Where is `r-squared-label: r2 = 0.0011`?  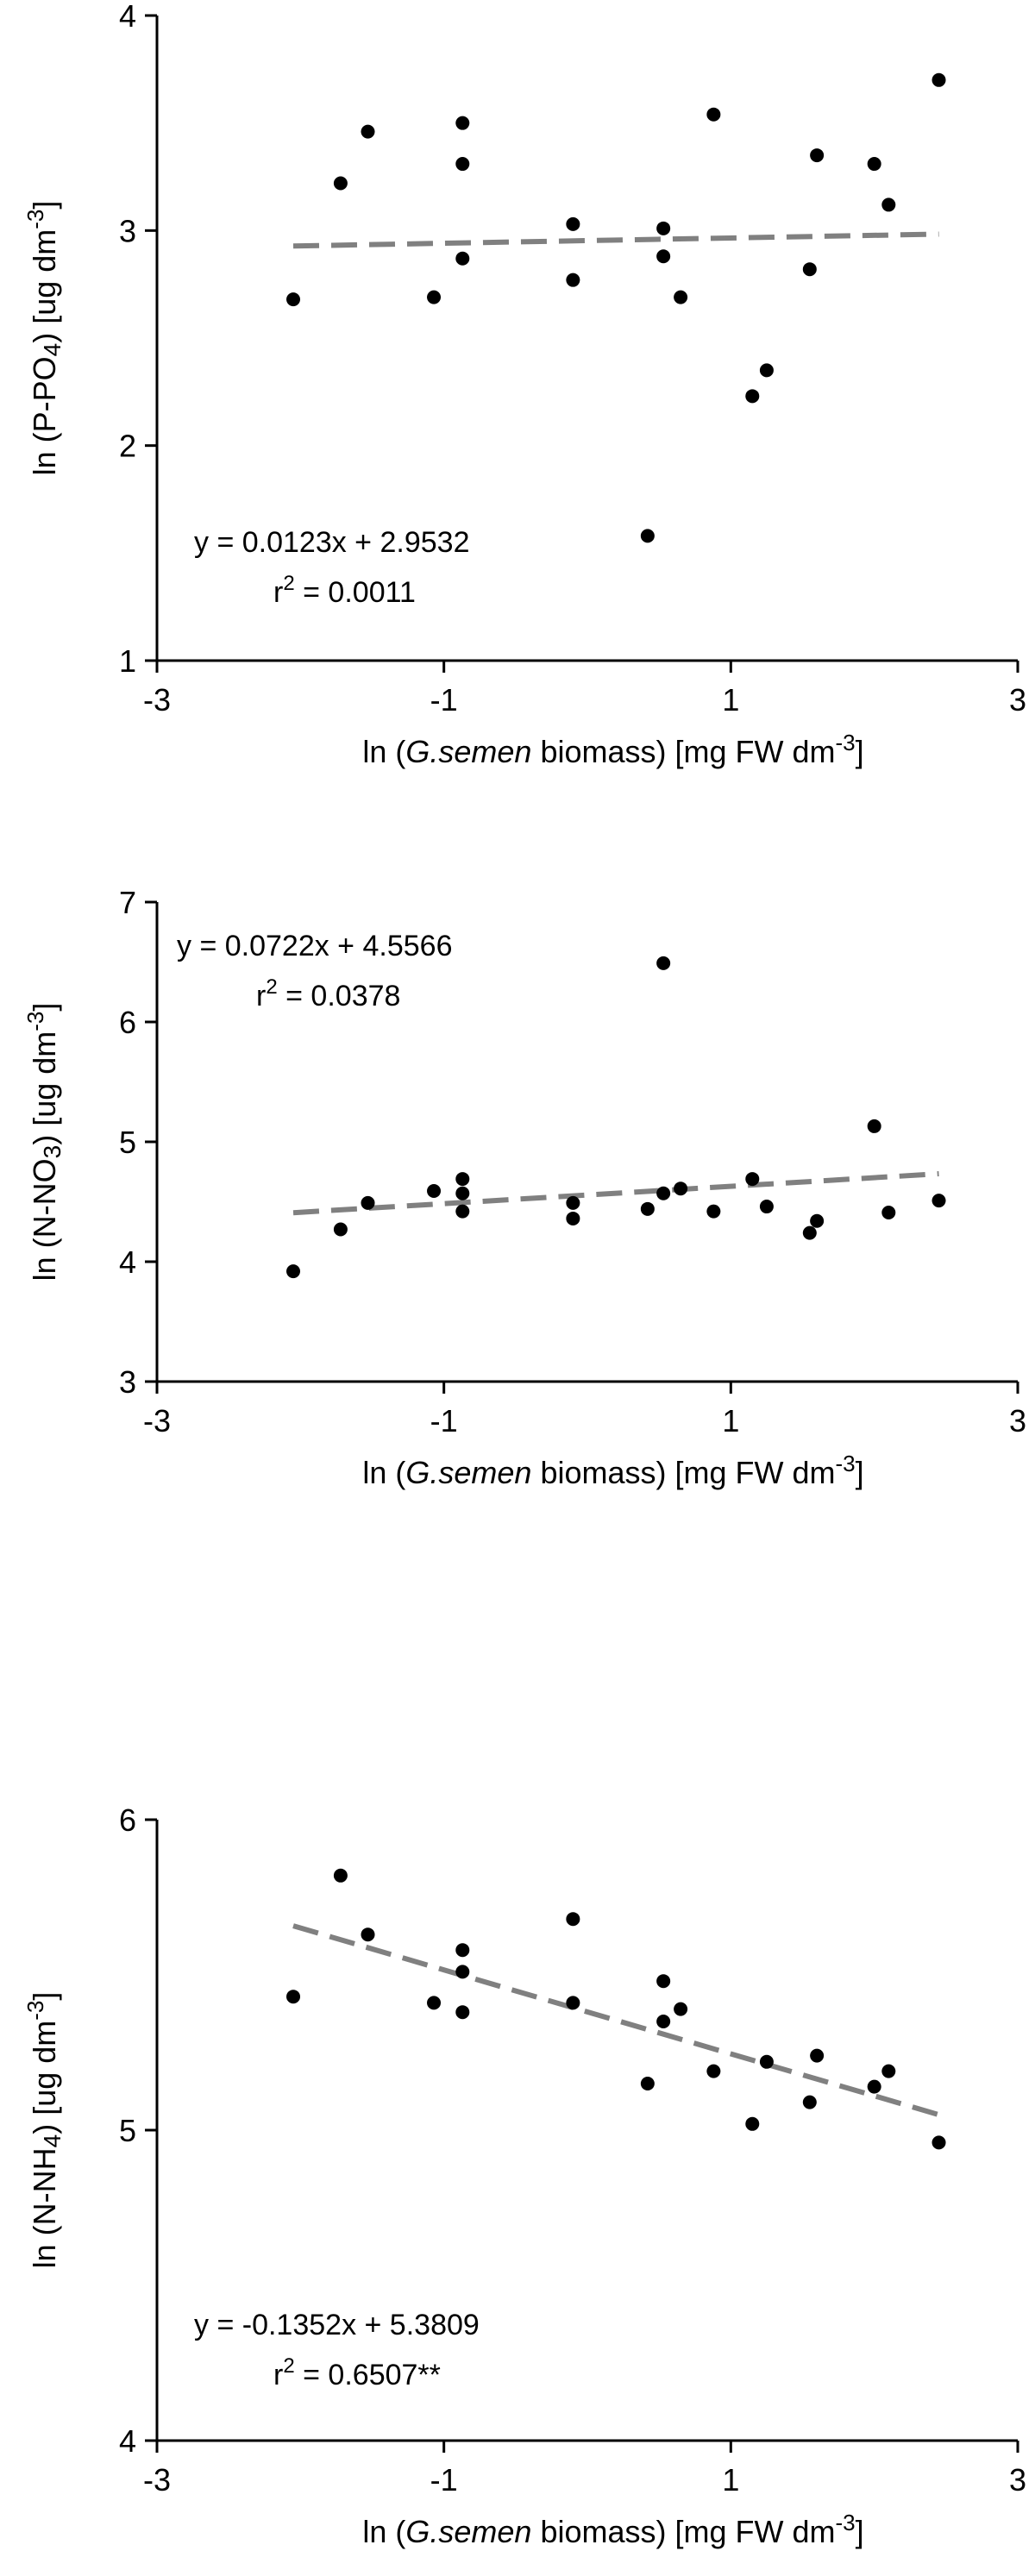
r-squared-label: r2 = 0.0011 is located at coordinates (345, 590).